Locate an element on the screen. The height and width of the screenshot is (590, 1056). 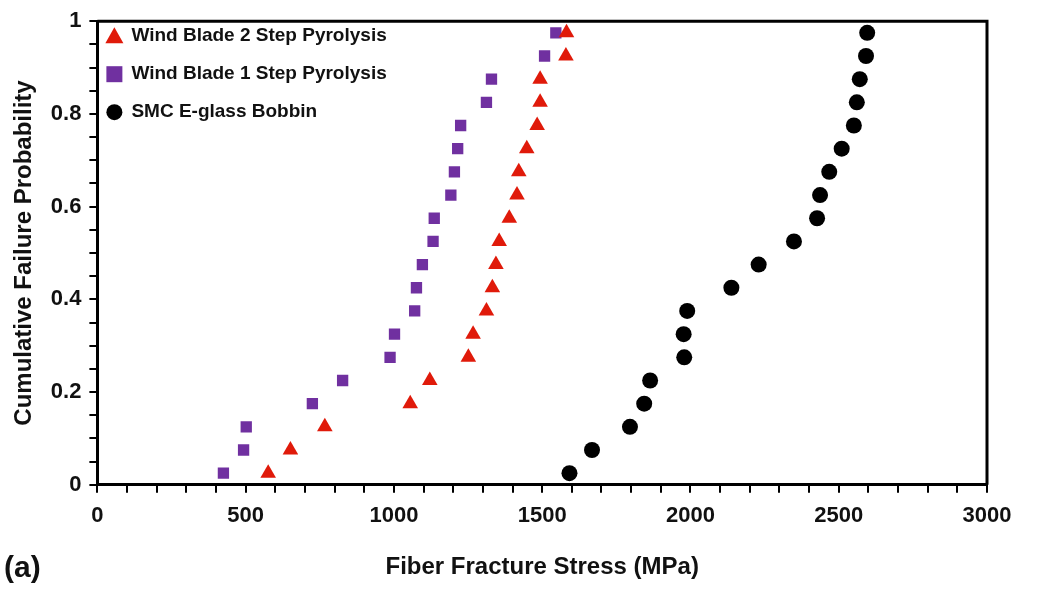
x-tick-label: 2000 is located at coordinates (690, 515).